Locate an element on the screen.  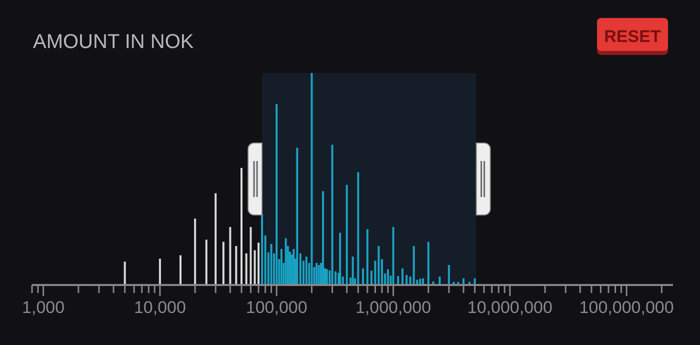
x-tick-label: 100,000 is located at coordinates (277, 307).